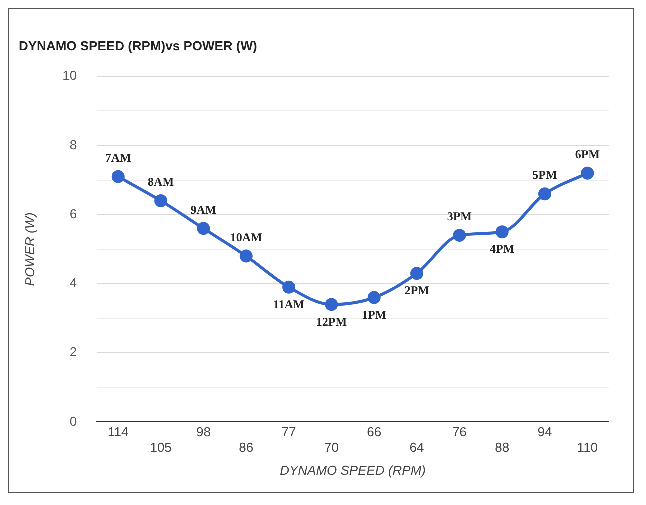  What do you see at coordinates (502, 249) in the screenshot?
I see `annotation: 4PM` at bounding box center [502, 249].